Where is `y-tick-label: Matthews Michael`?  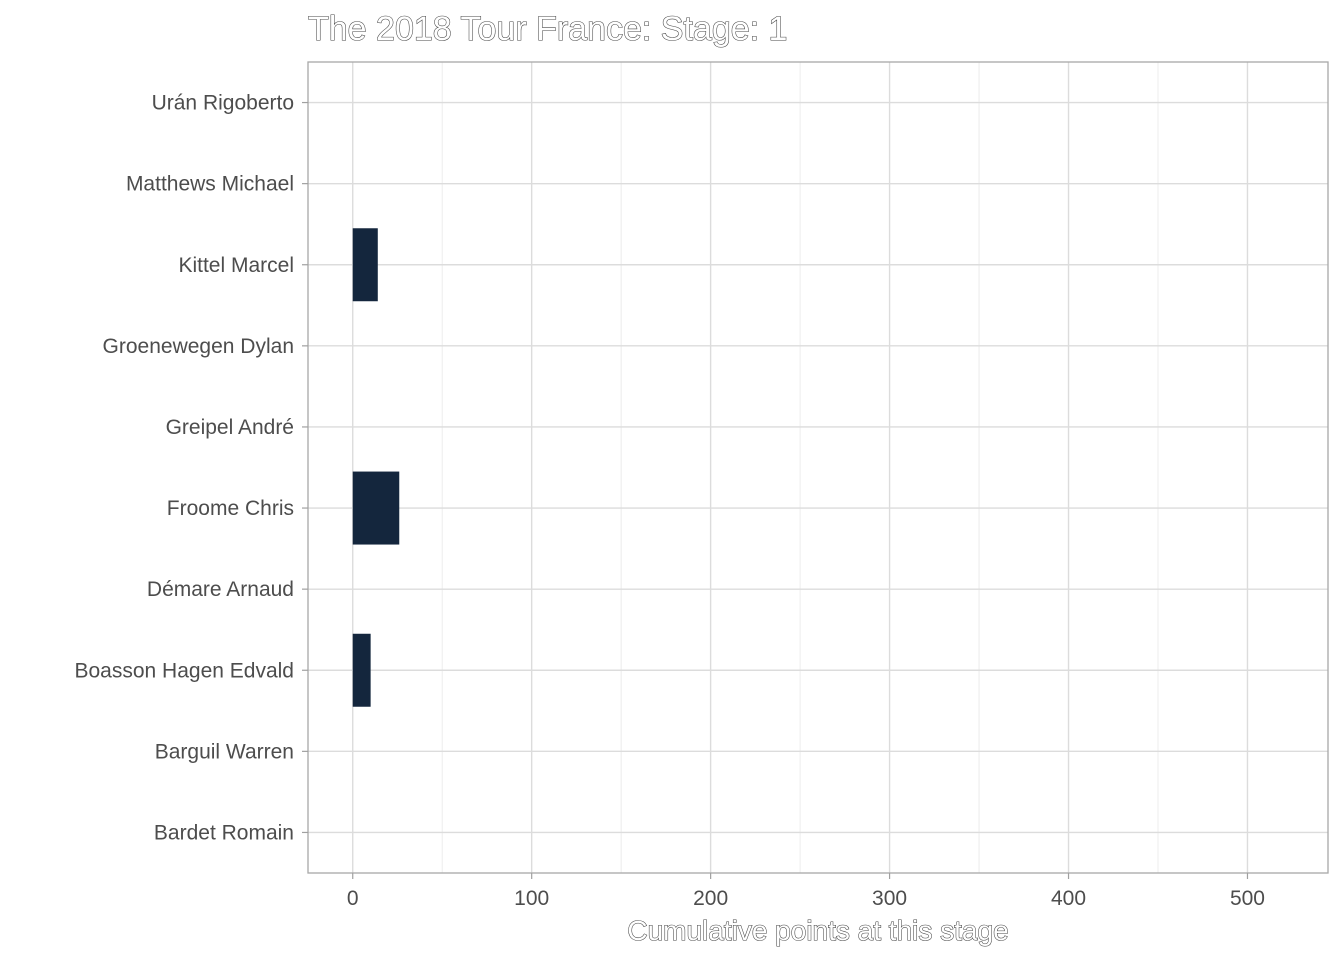 y-tick-label: Matthews Michael is located at coordinates (210, 184).